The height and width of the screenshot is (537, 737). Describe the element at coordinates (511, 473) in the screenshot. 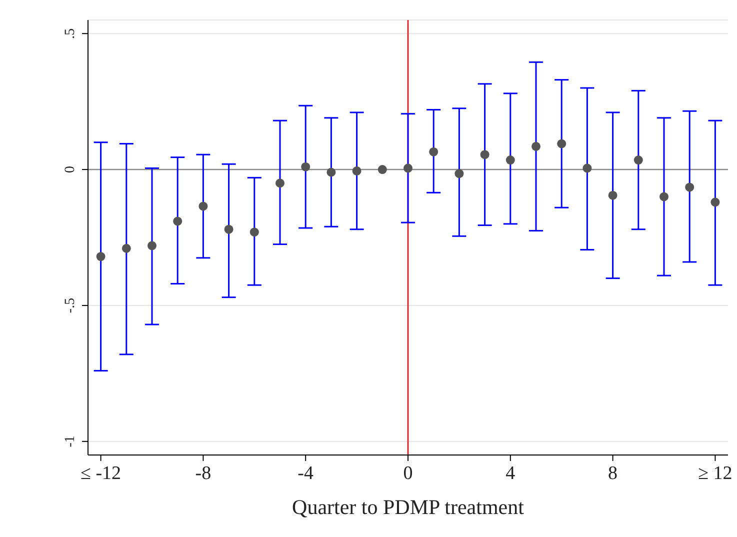

I see `x-tick-label: 4` at that location.